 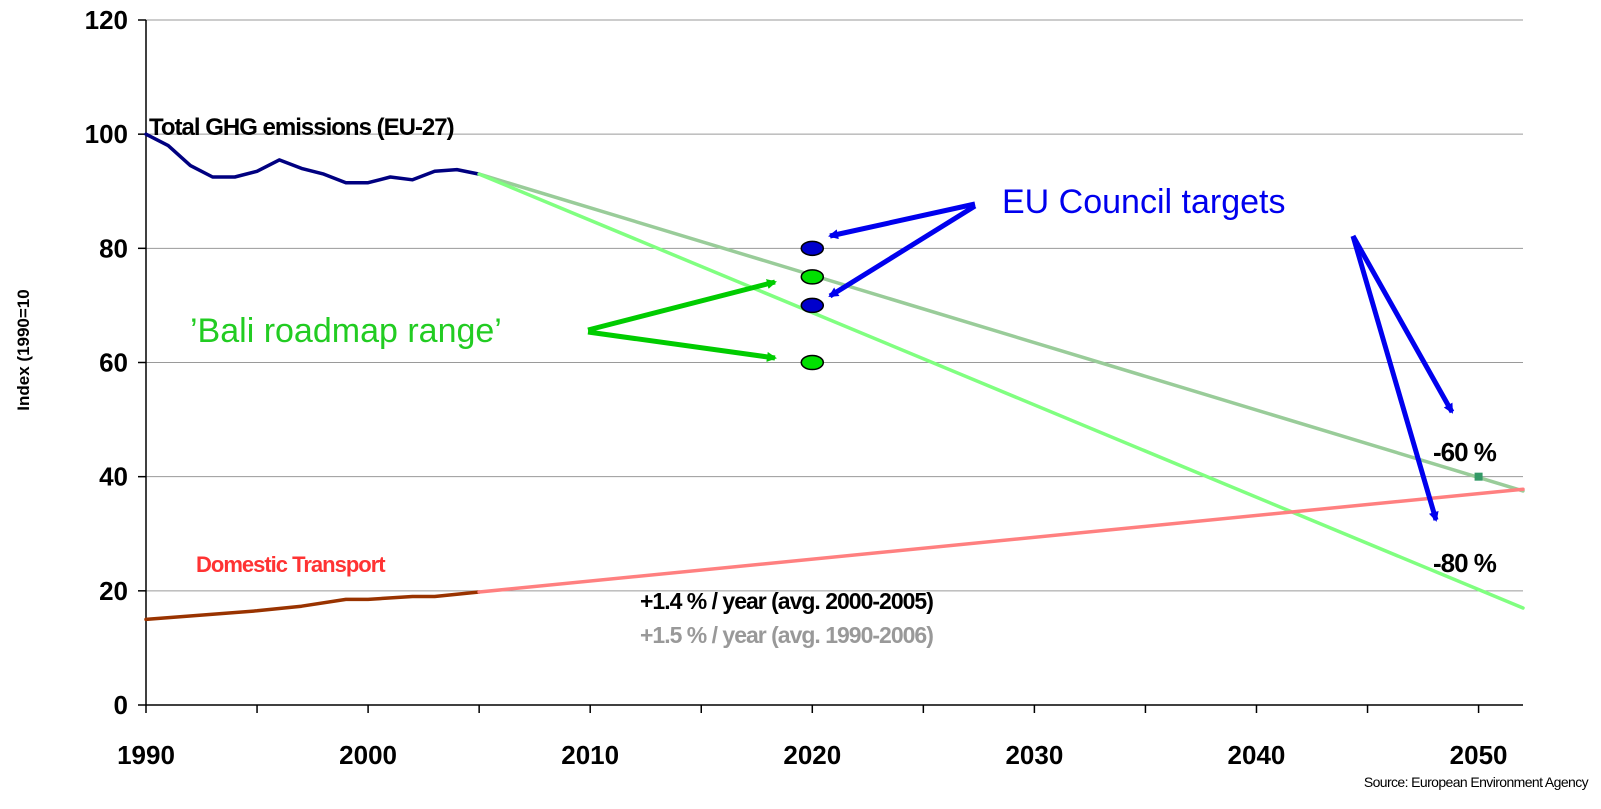 I want to click on rate-1990-2006-label: +1.5 % / year (avg. 1990-2006), so click(x=786, y=635).